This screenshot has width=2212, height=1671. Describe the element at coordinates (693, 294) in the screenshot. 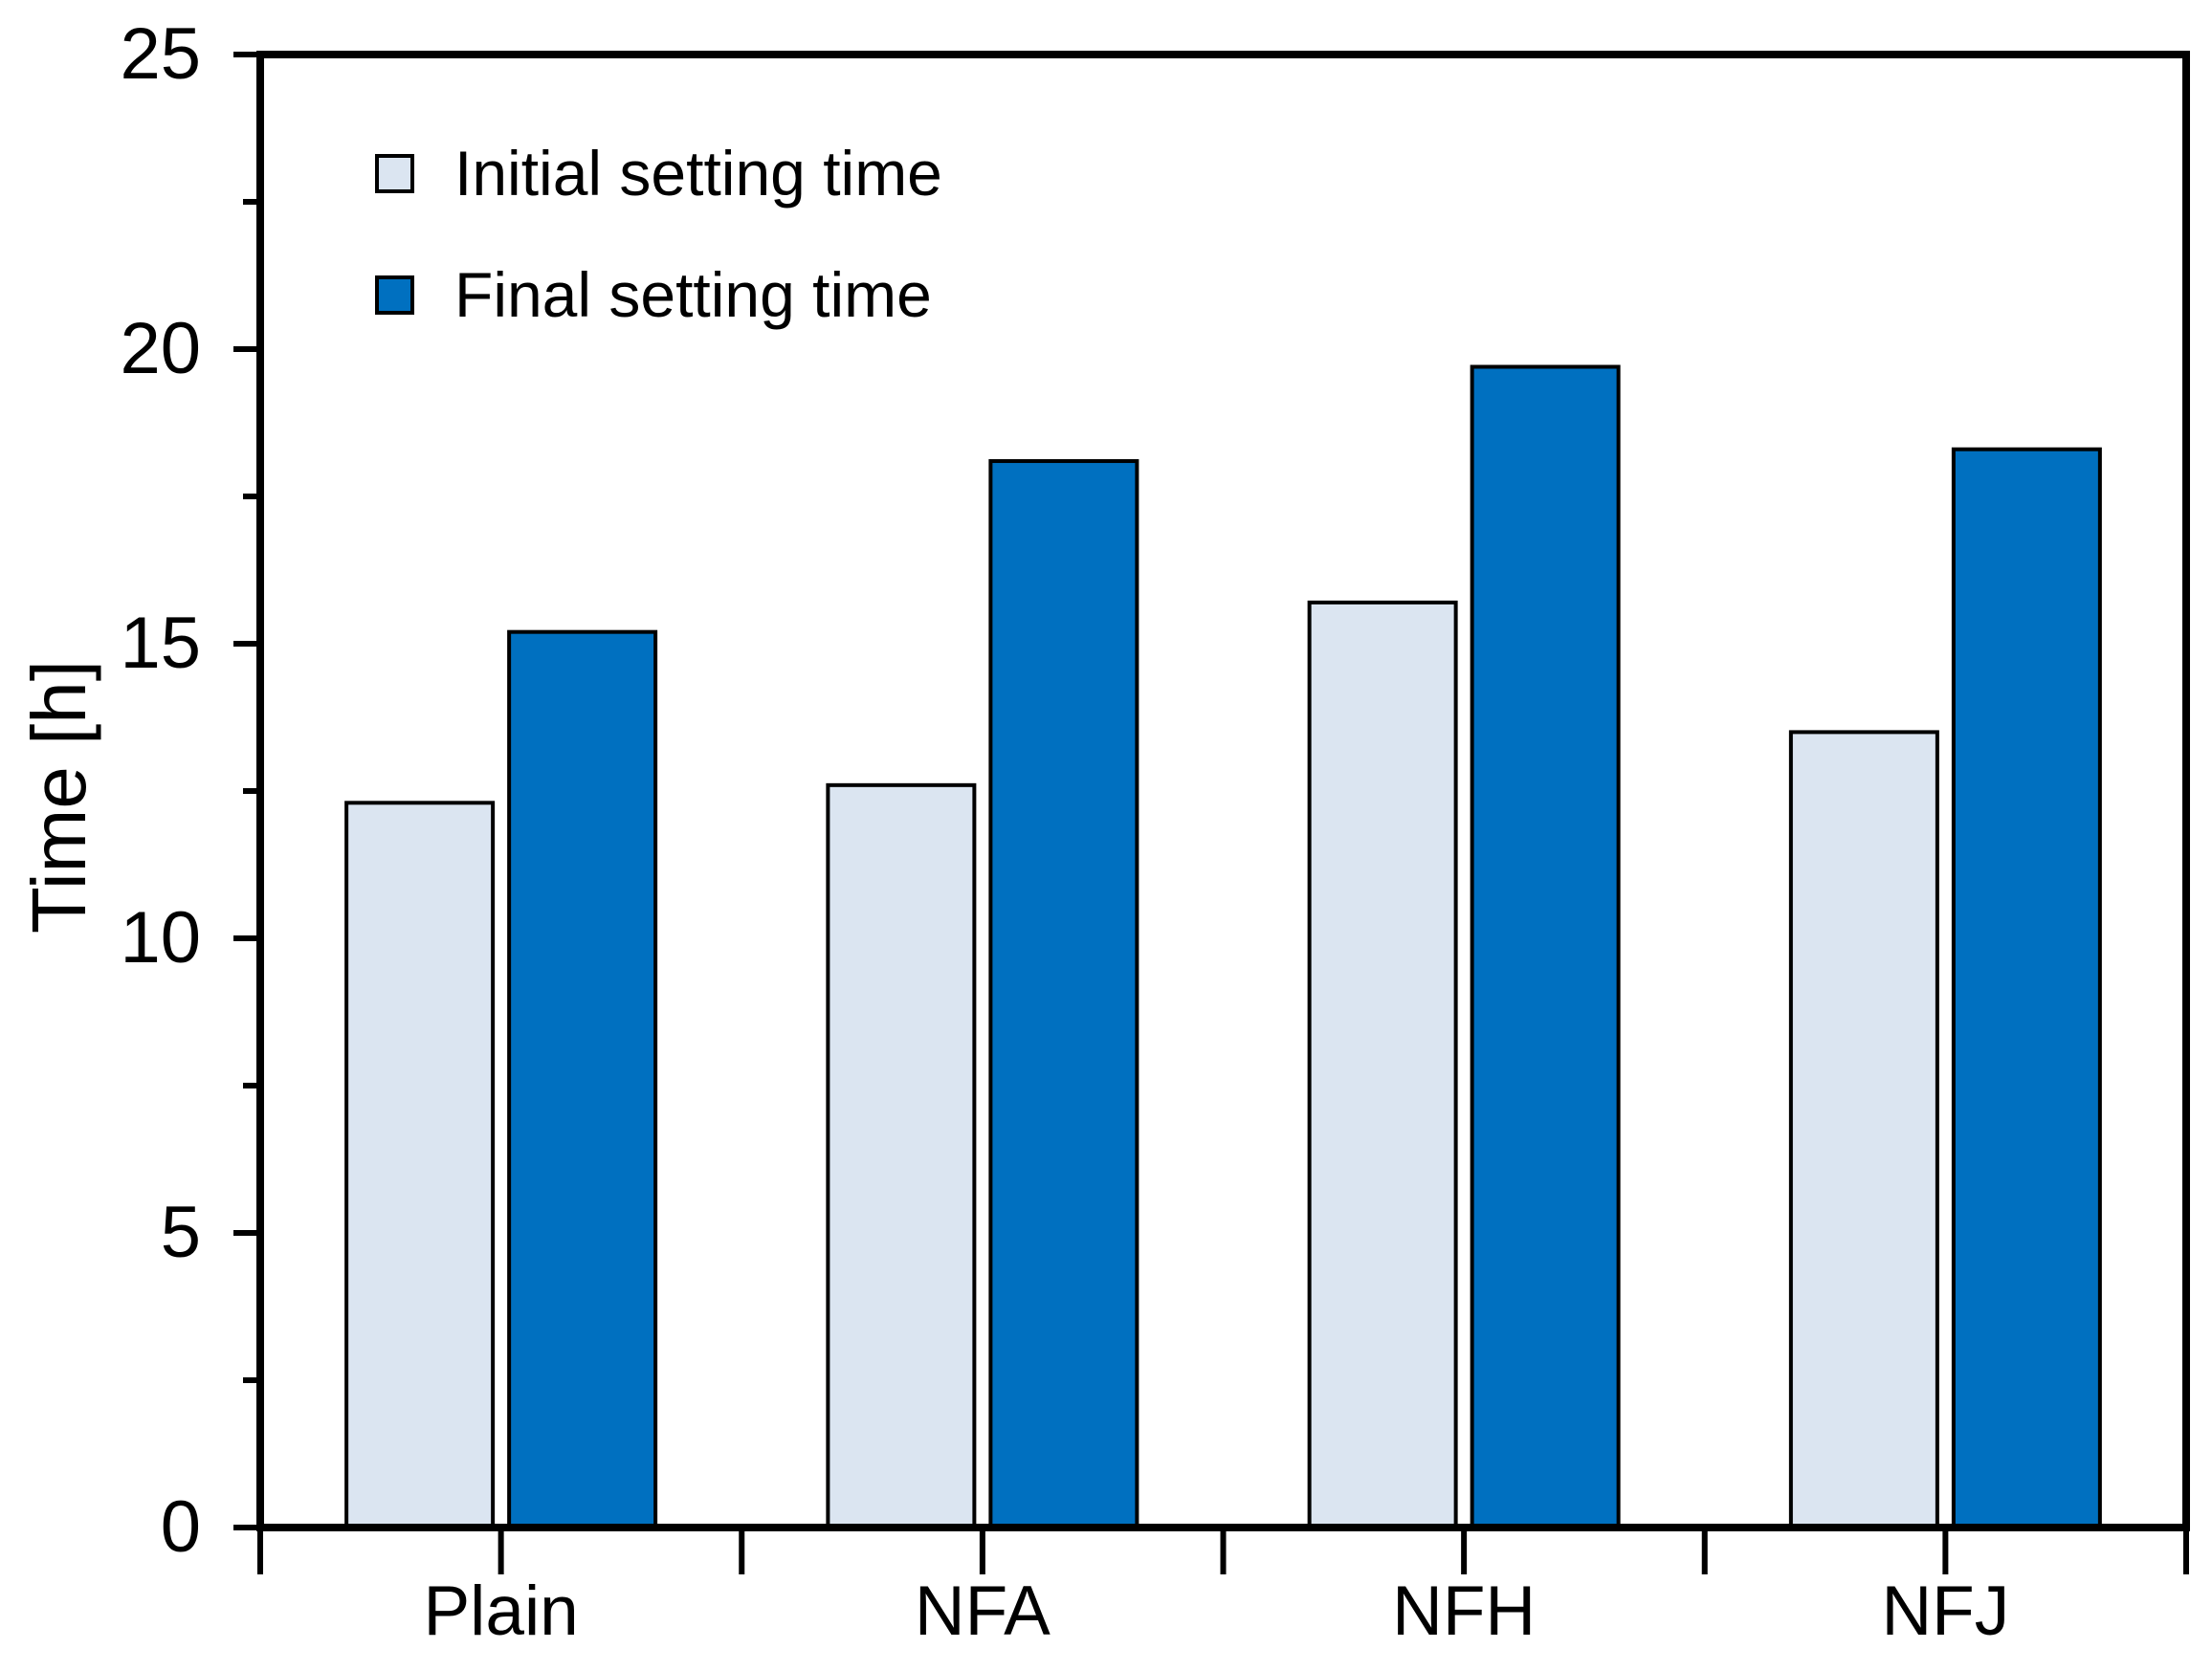

I see `legend-label-final: Final setting time` at that location.